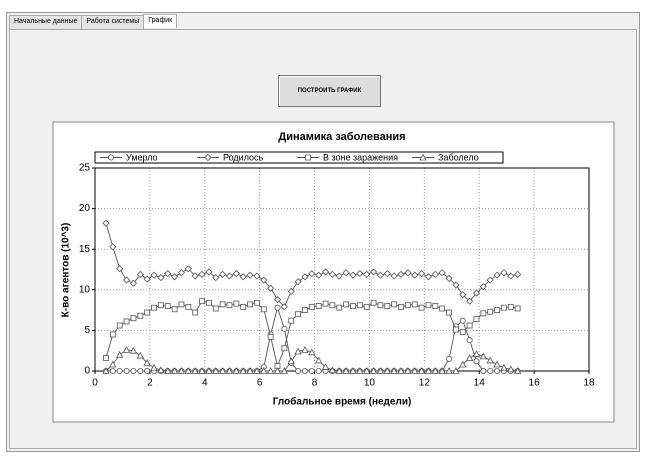 The width and height of the screenshot is (647, 458). What do you see at coordinates (85, 249) in the screenshot?
I see `y-tick-label: 15` at bounding box center [85, 249].